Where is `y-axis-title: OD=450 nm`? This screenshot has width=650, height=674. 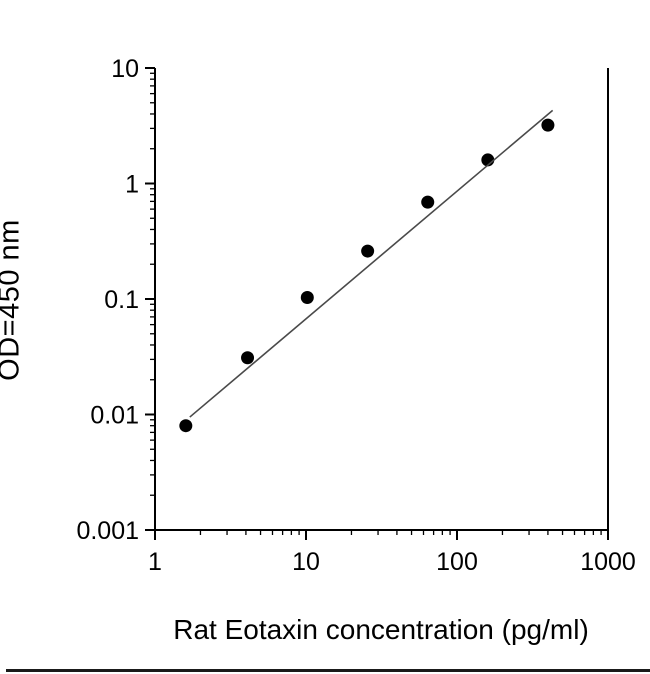 y-axis-title: OD=450 nm is located at coordinates (13, 300).